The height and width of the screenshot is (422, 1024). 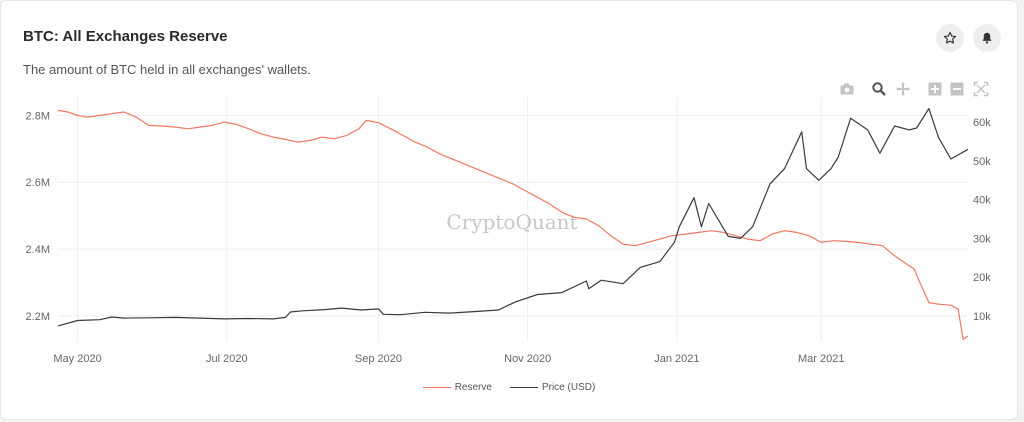 What do you see at coordinates (981, 89) in the screenshot?
I see `autoscale-icon` at bounding box center [981, 89].